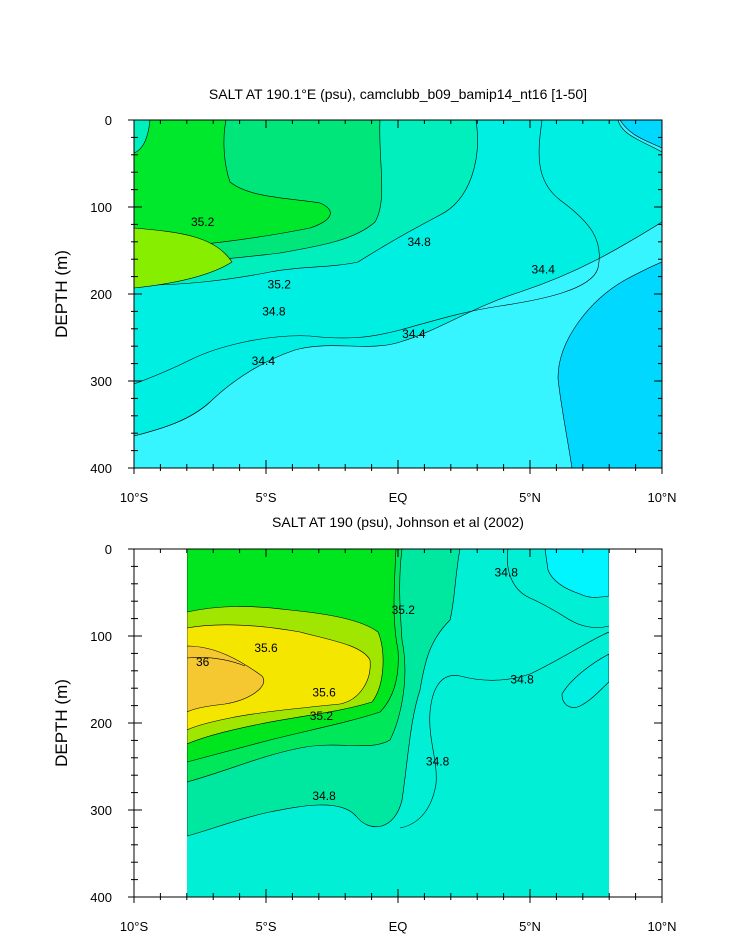 The height and width of the screenshot is (945, 733). Describe the element at coordinates (504, 730) in the screenshot. I see `line-34.8-mid-bot` at that location.